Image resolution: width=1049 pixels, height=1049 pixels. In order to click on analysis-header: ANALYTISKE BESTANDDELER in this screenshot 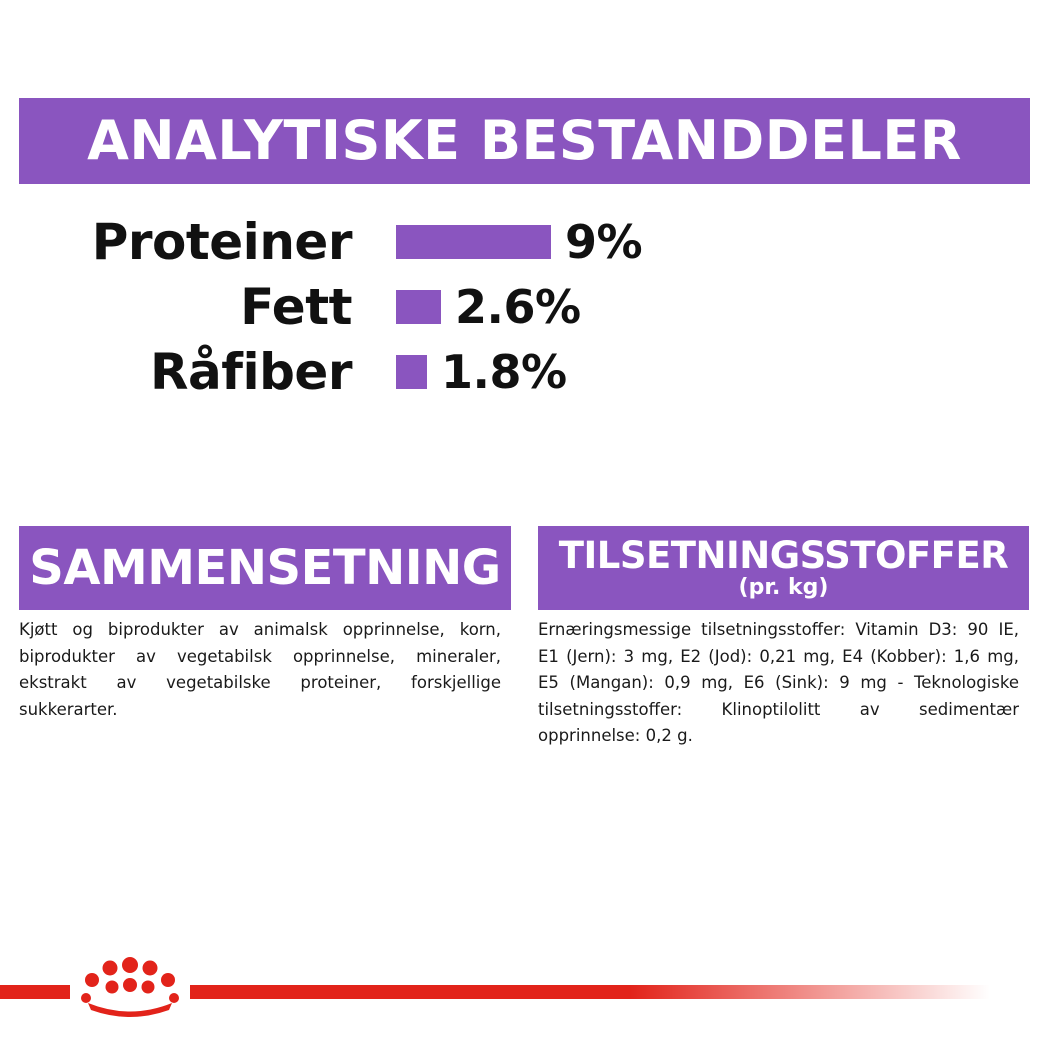, I will do `click(524, 141)`.